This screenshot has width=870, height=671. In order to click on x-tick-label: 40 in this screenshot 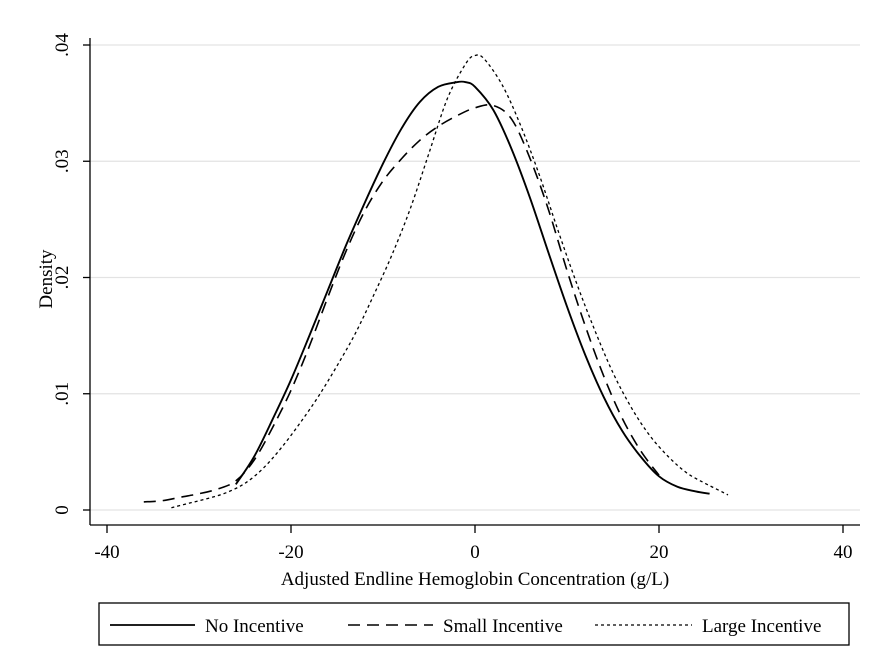, I will do `click(843, 552)`.